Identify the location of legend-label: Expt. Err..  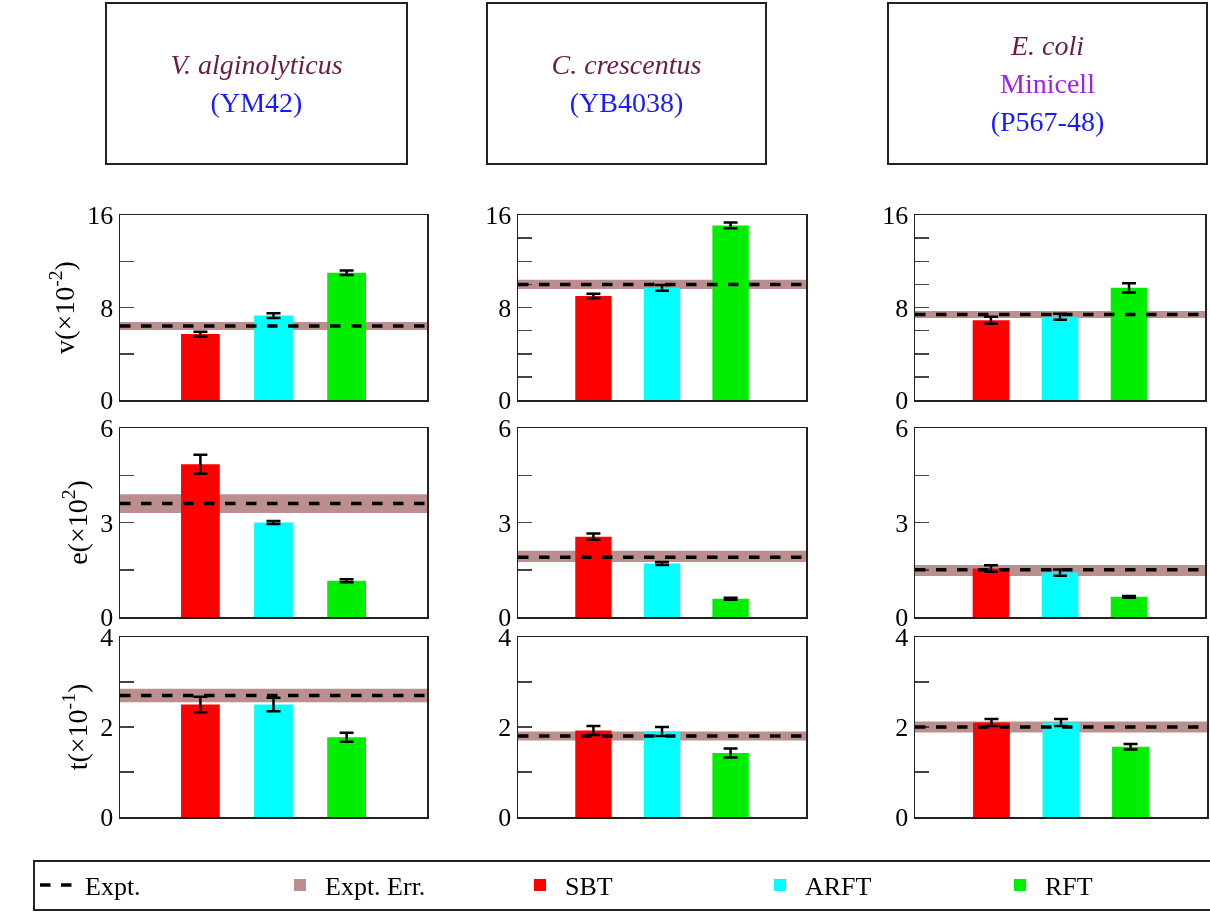
(375, 887).